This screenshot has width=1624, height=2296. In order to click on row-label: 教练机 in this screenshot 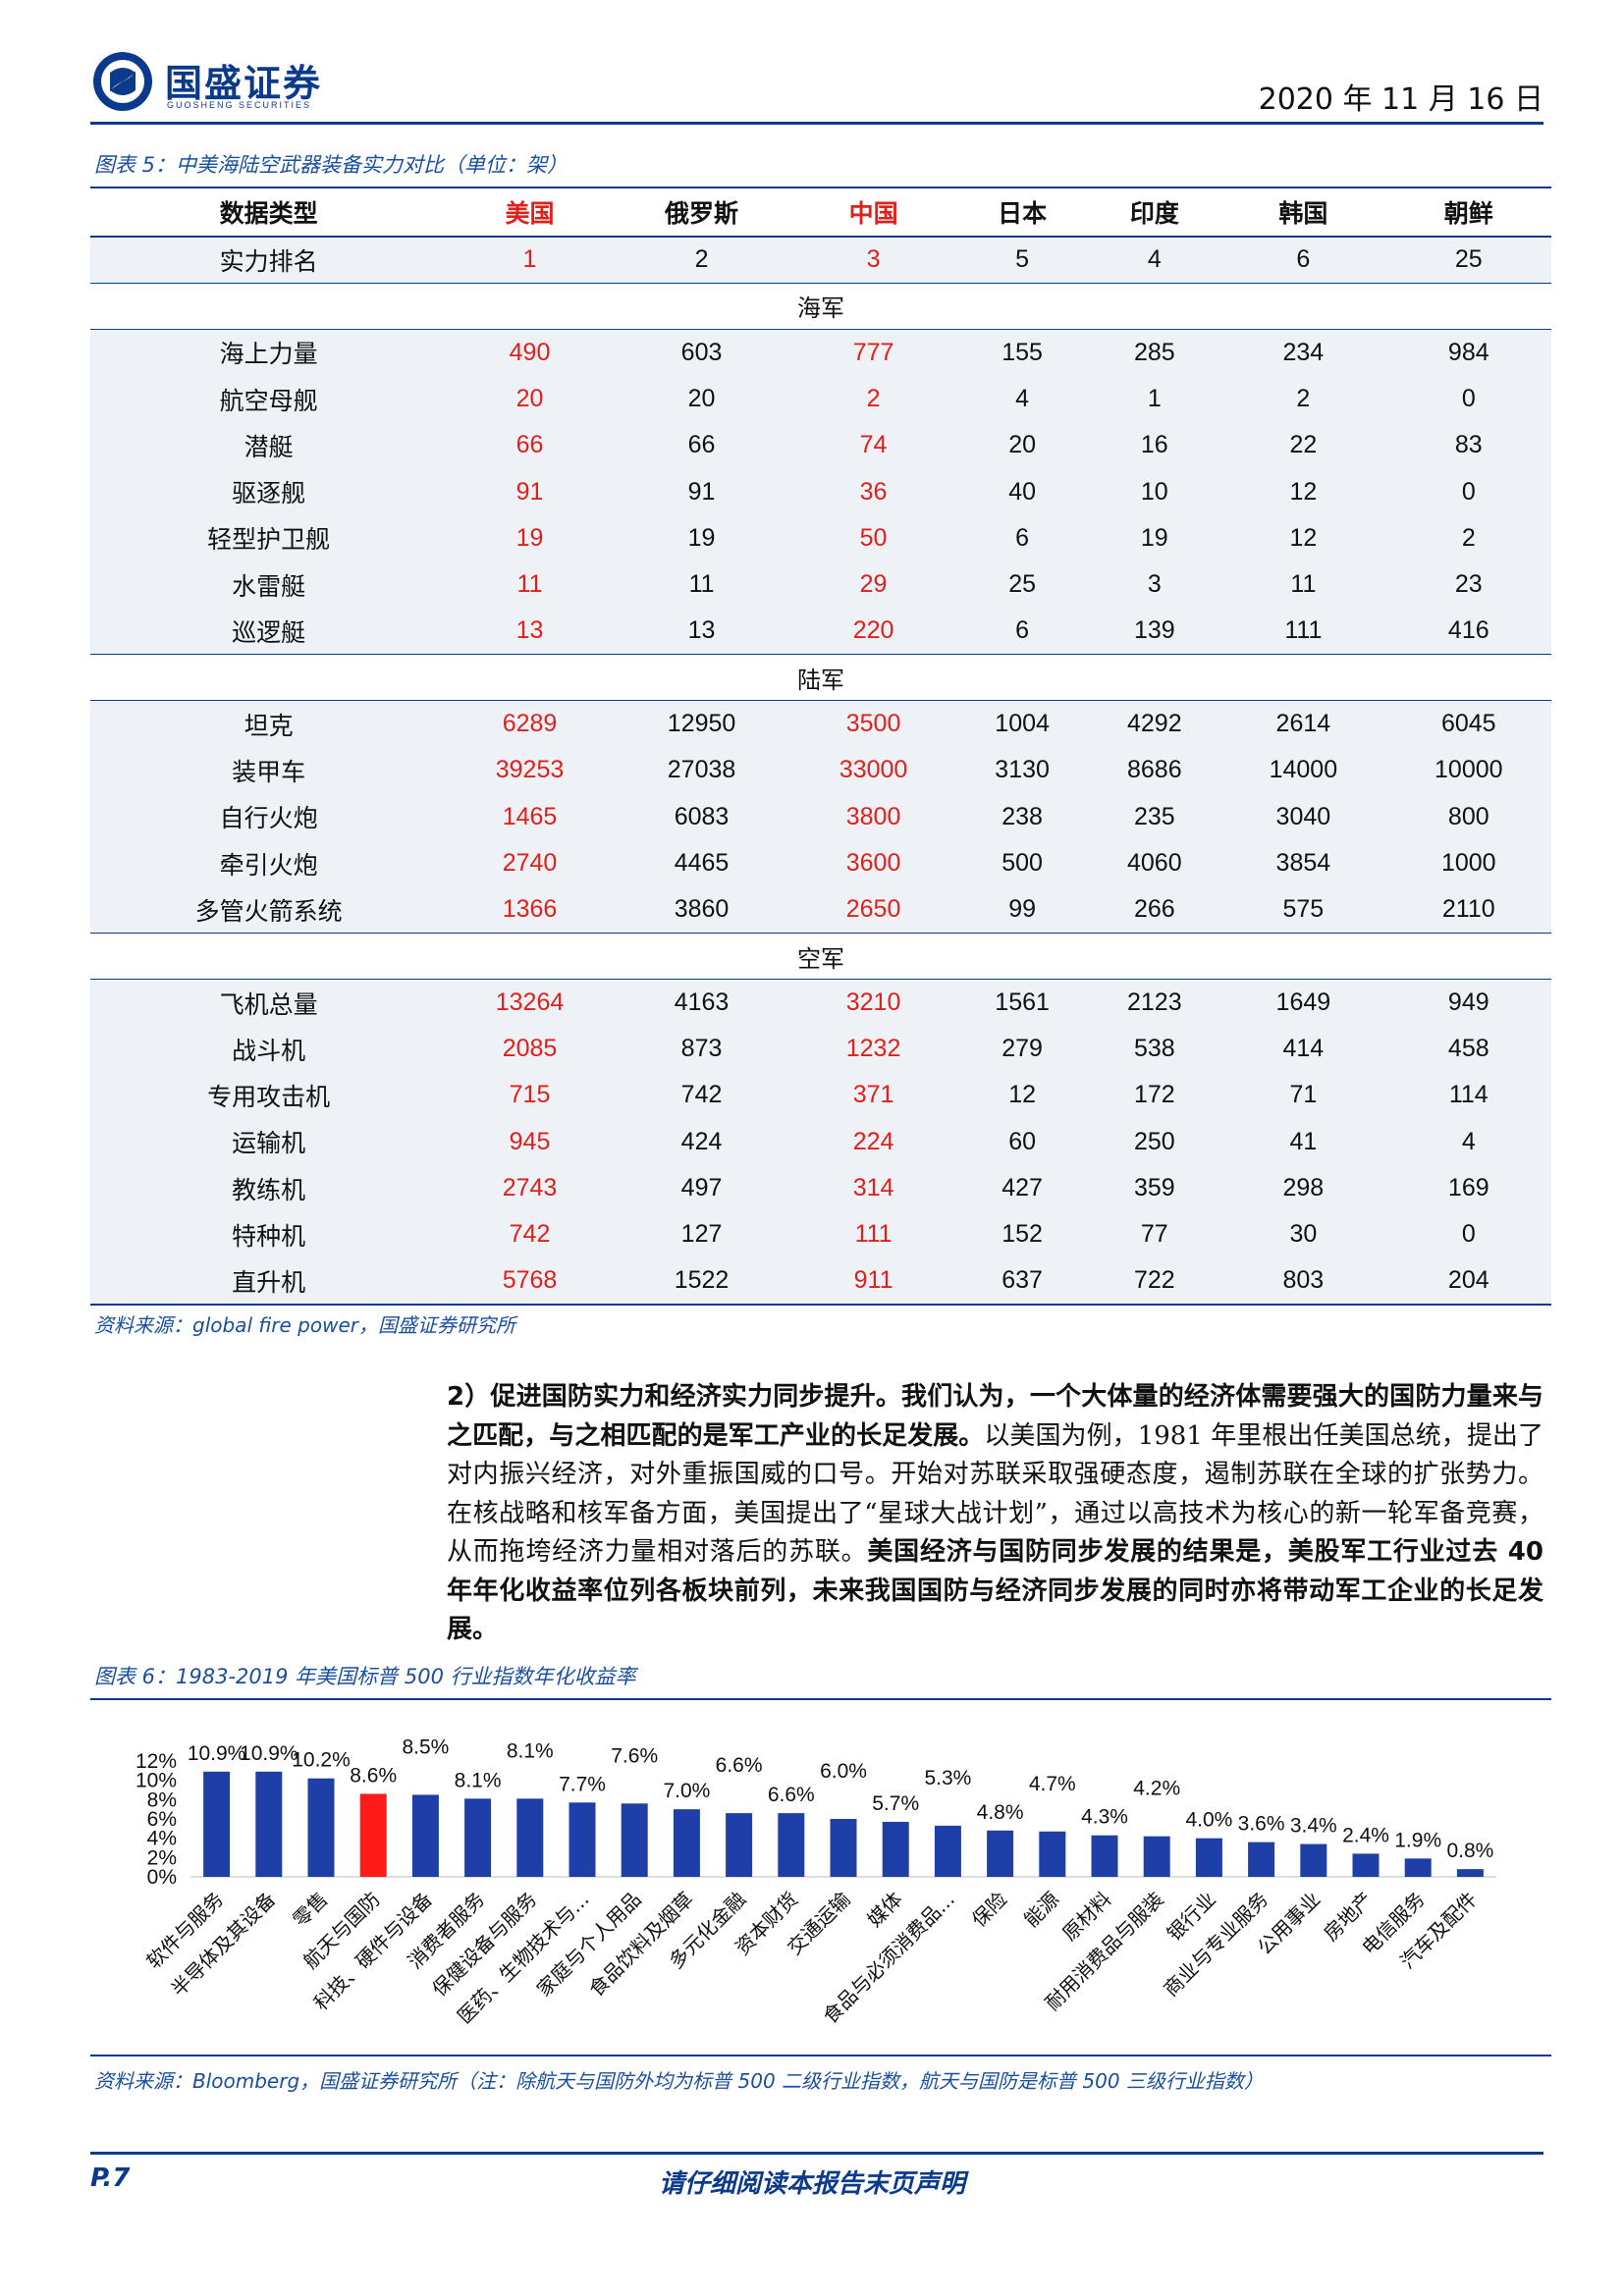, I will do `click(269, 1188)`.